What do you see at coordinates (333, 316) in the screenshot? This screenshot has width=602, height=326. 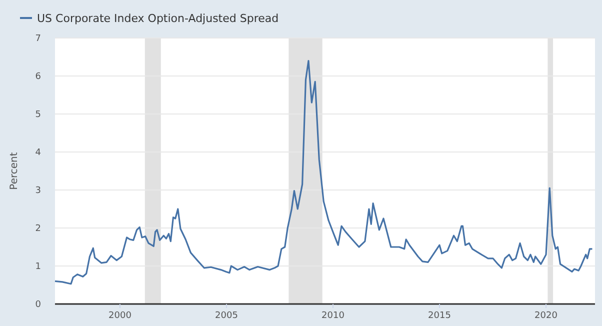 I see `x-tick-label: 2010` at bounding box center [333, 316].